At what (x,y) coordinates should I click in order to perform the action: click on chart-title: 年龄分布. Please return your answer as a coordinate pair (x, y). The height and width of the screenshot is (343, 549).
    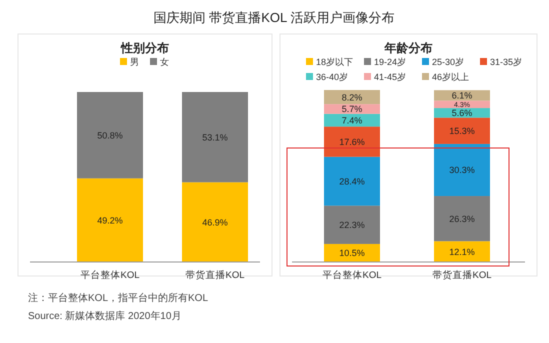
    Looking at the image, I should click on (408, 48).